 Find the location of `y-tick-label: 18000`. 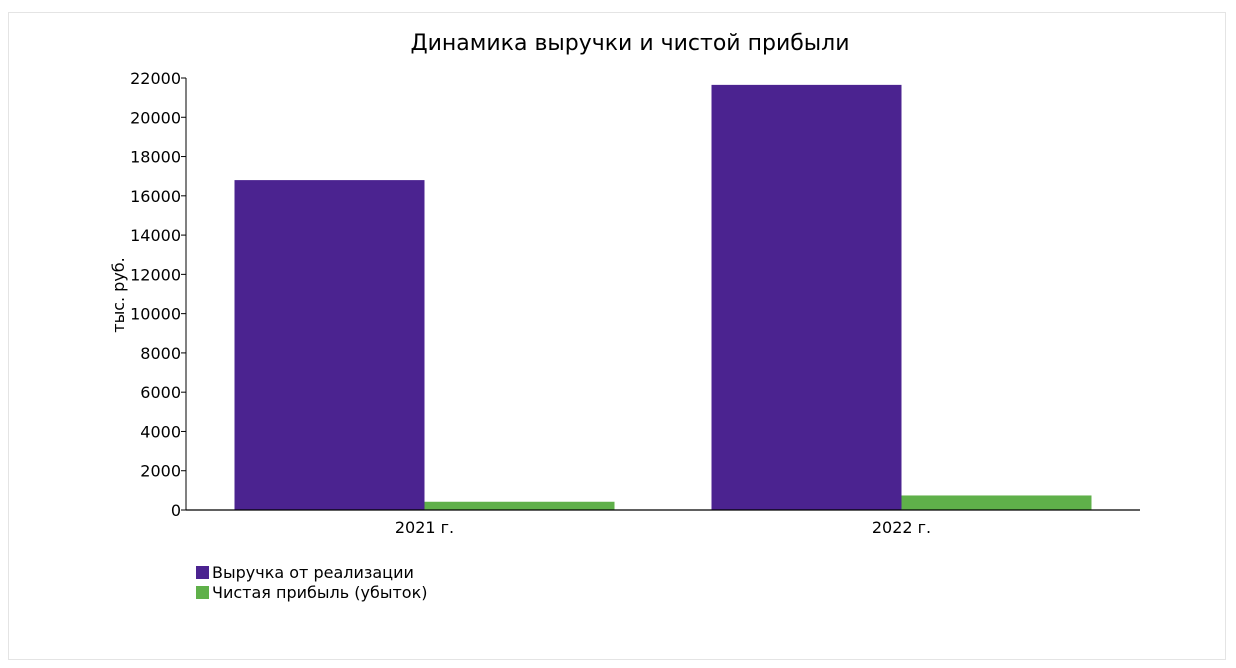

y-tick-label: 18000 is located at coordinates (155, 157).